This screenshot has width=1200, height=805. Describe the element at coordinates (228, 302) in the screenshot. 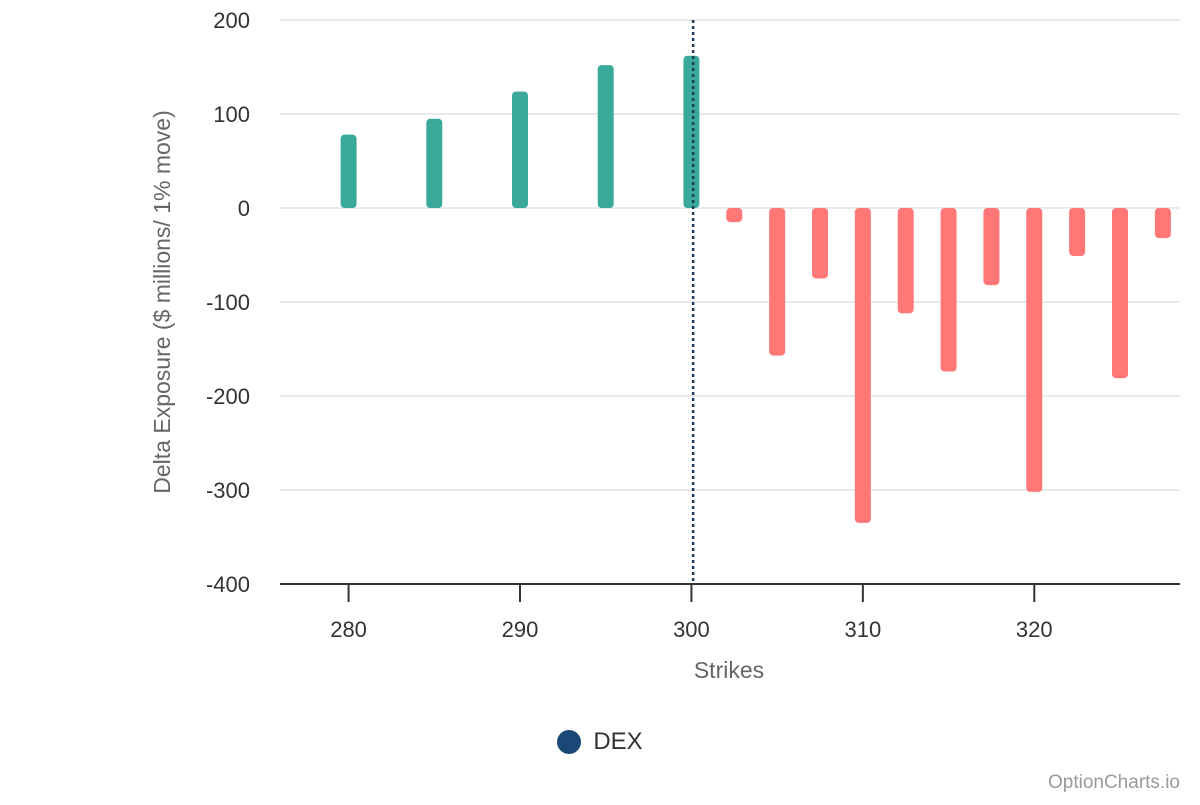

I see `y-tick-label: -100` at that location.